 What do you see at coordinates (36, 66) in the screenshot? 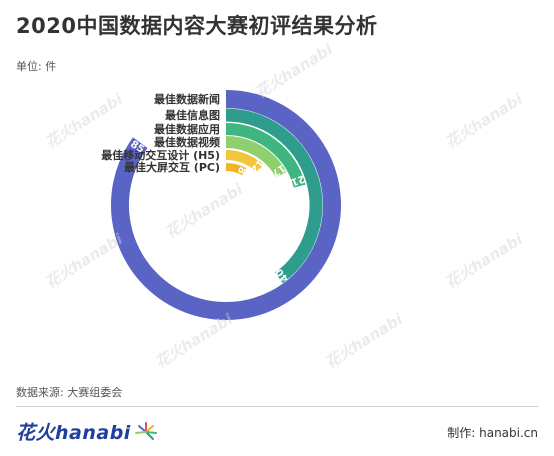
I see `unit-label: 单位: 件` at bounding box center [36, 66].